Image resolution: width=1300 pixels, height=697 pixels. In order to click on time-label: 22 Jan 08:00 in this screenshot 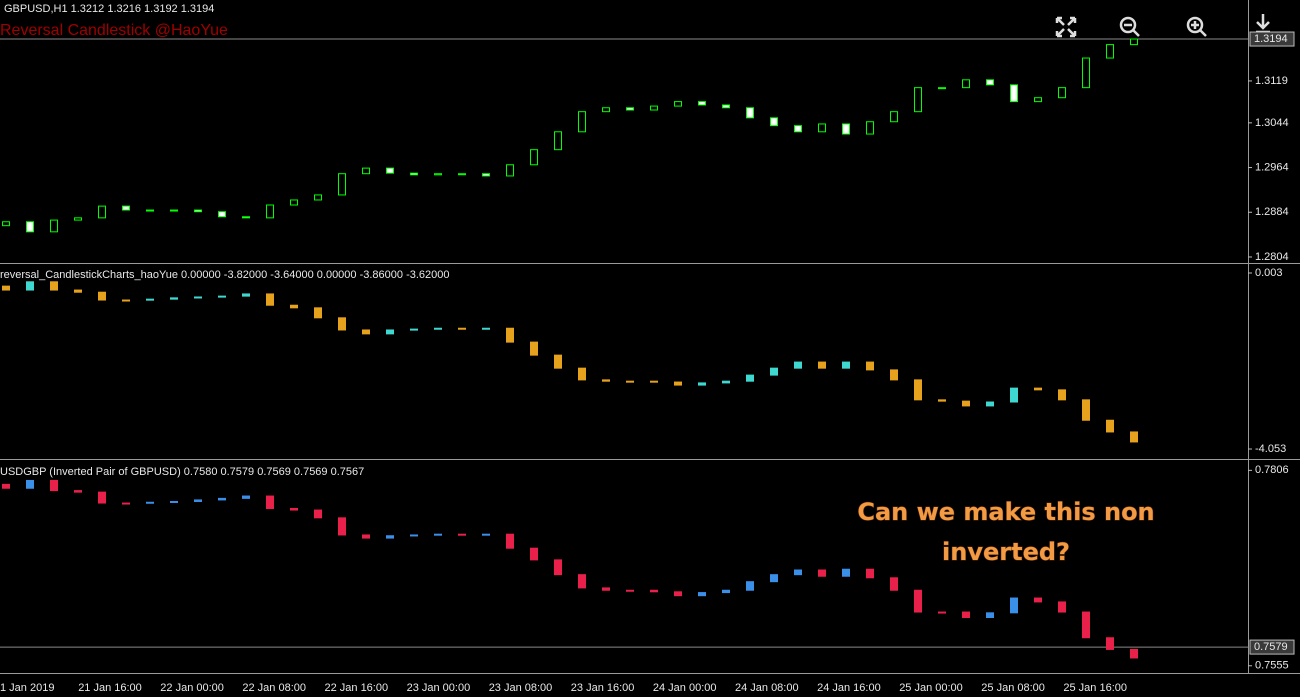, I will do `click(274, 688)`.